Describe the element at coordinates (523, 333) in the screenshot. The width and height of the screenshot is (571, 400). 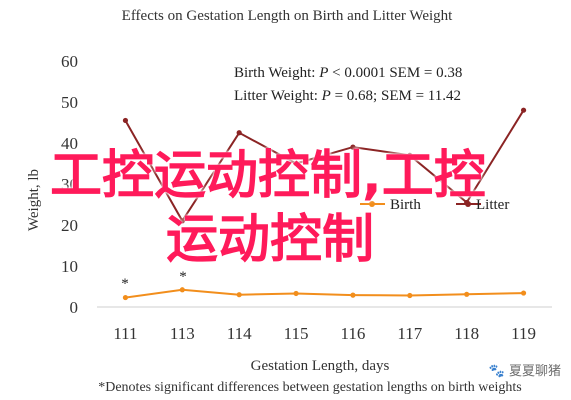
I see `x-tick-label-119: 119` at that location.